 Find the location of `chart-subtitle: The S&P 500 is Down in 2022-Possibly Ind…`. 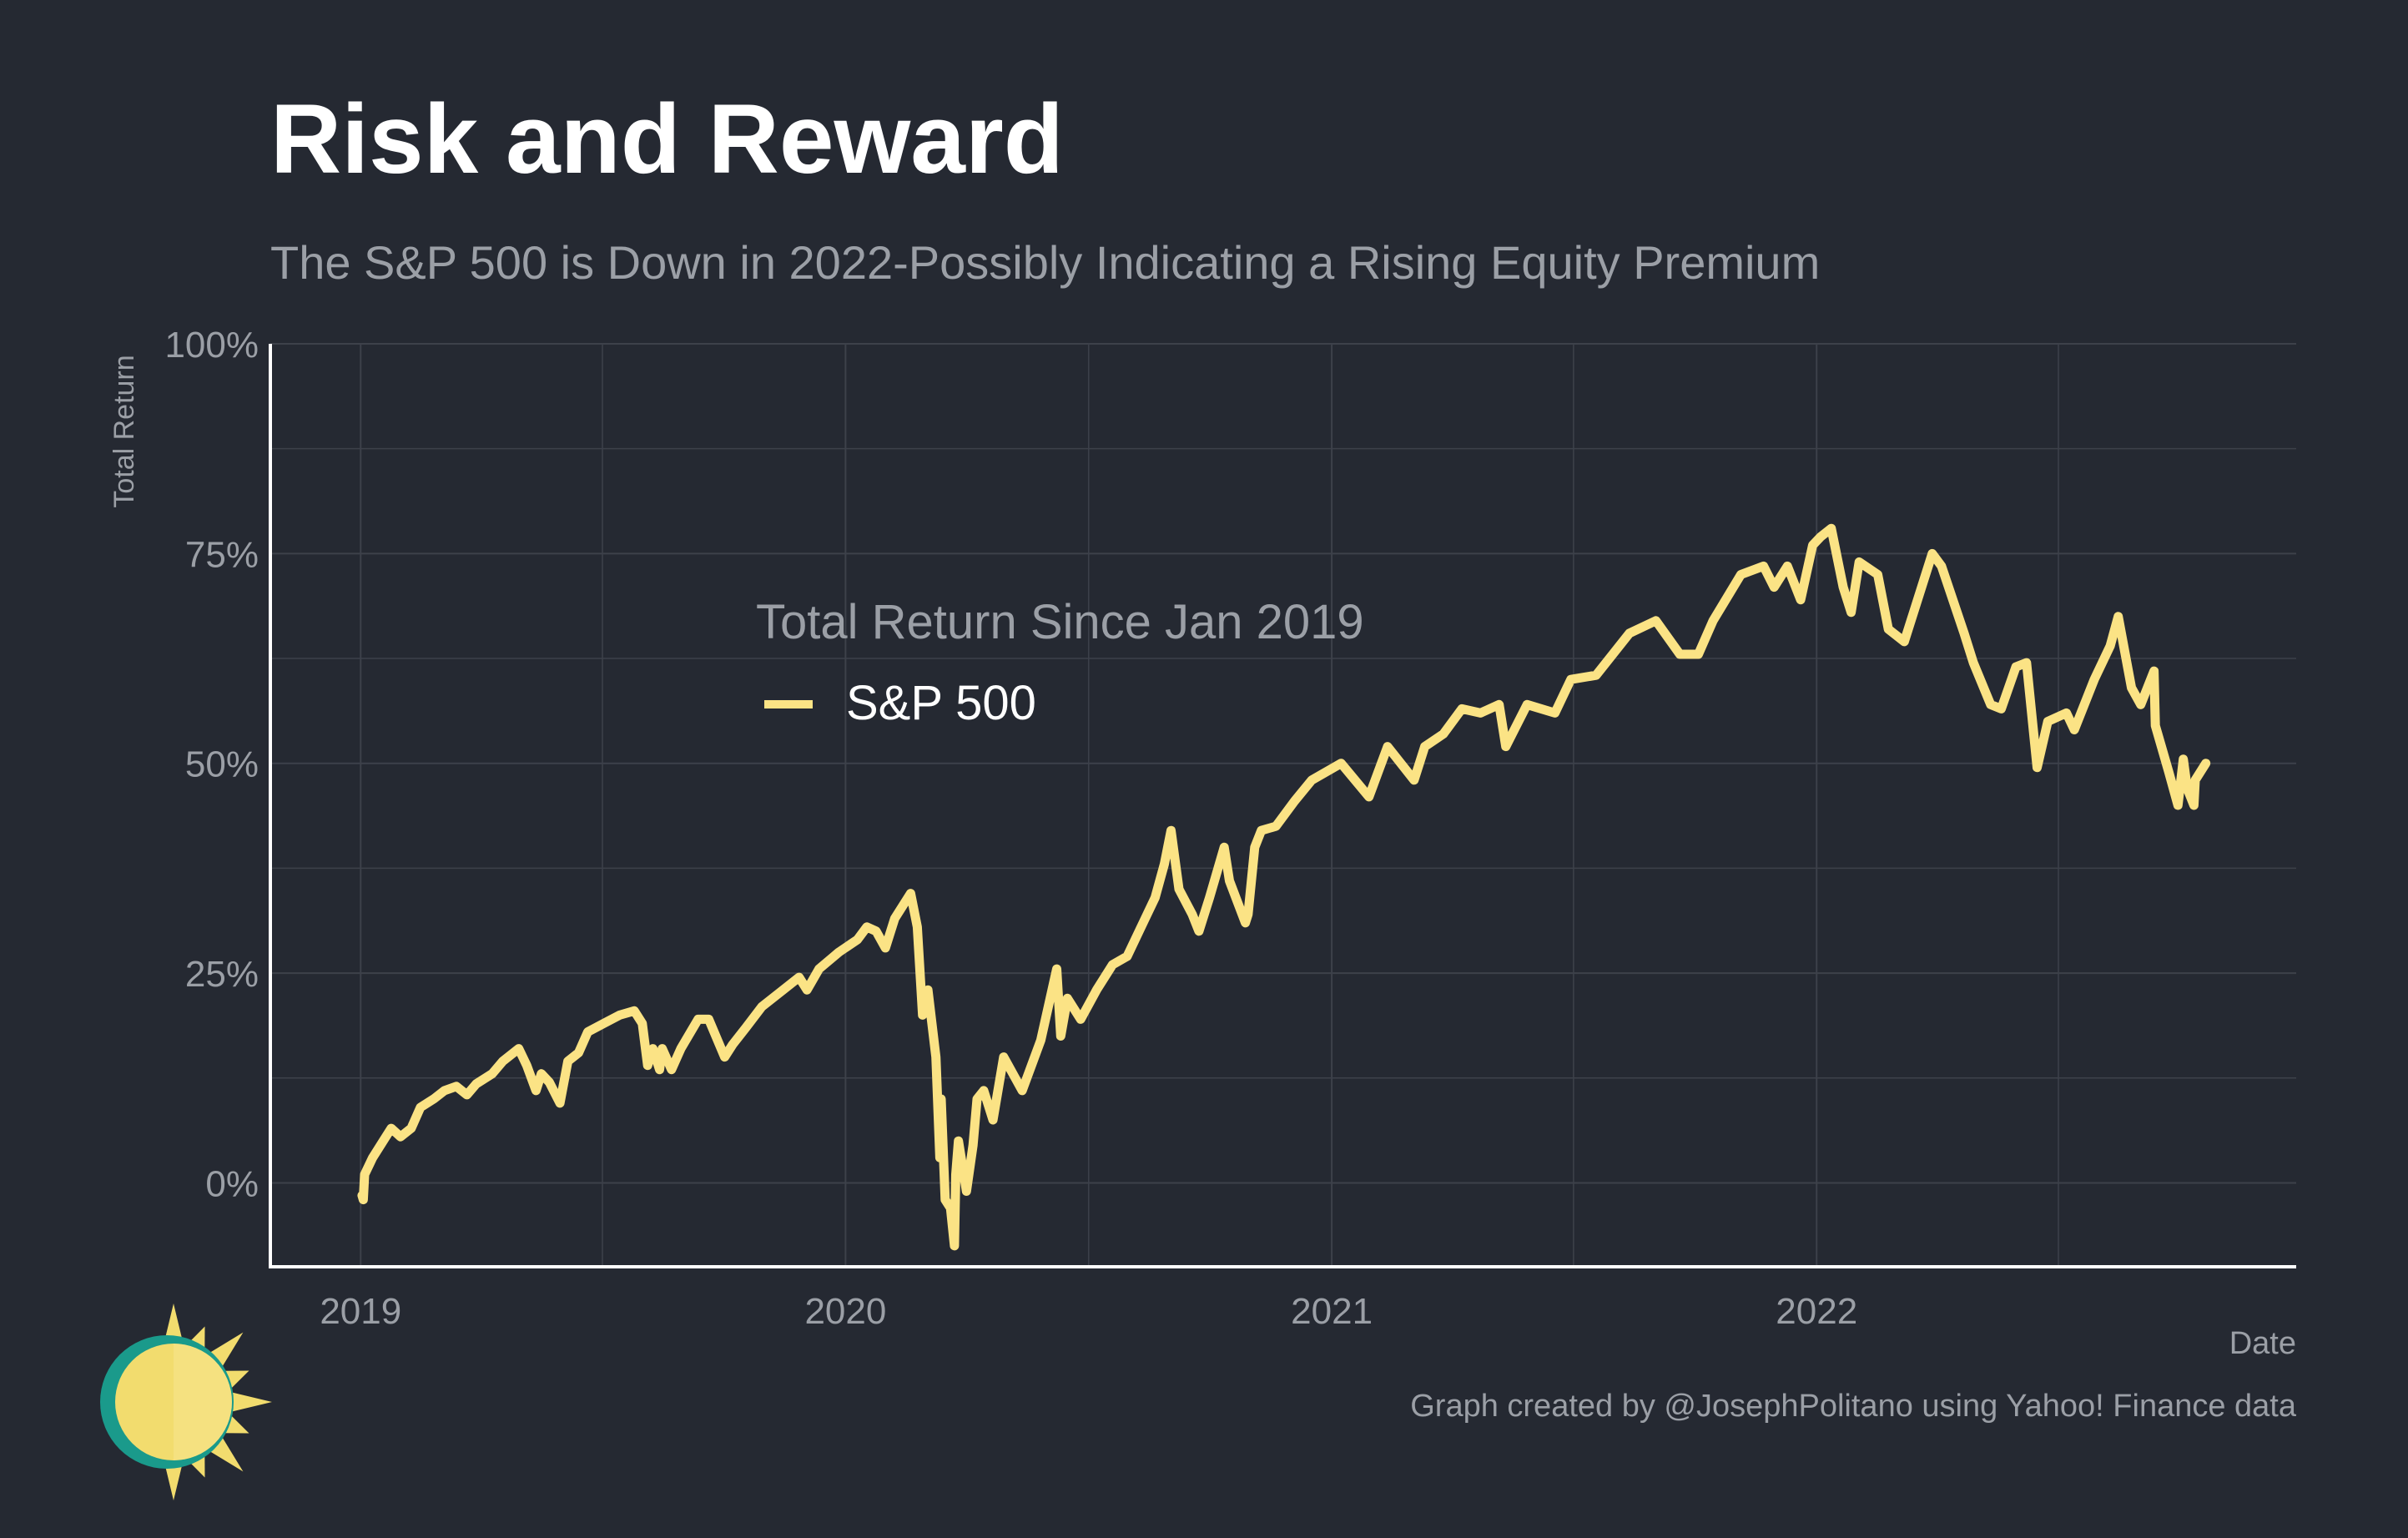

chart-subtitle: The S&P 500 is Down in 2022-Possibly Ind… is located at coordinates (1045, 262).